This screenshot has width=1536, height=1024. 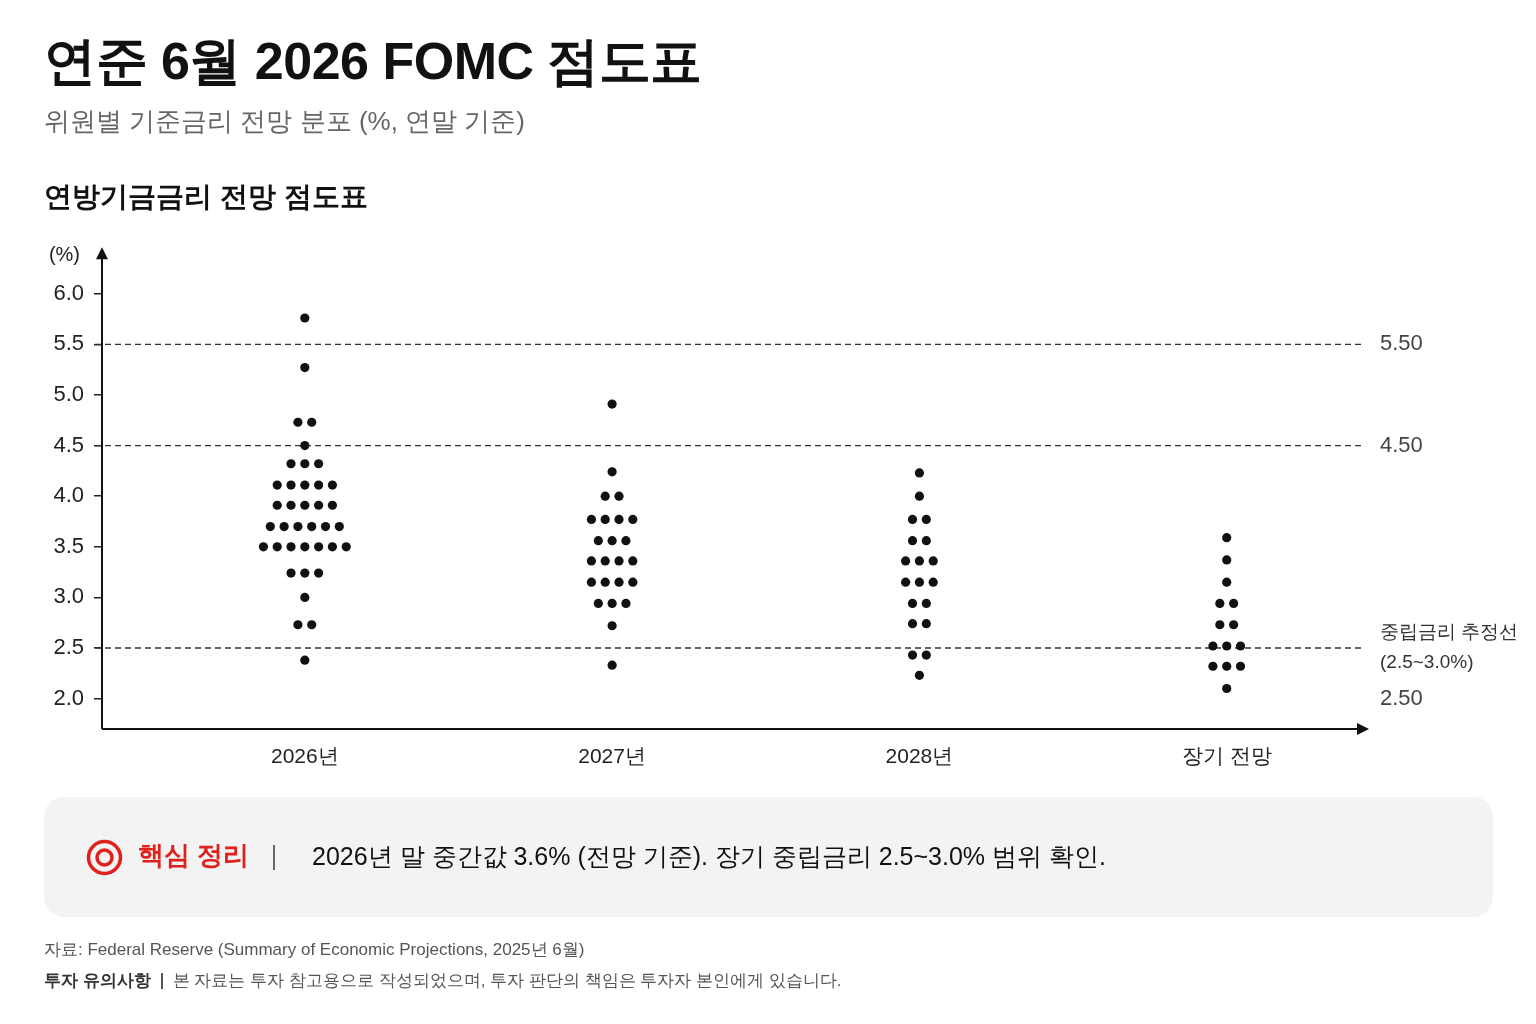 I want to click on y-tick-label: 4.5, so click(x=68, y=444).